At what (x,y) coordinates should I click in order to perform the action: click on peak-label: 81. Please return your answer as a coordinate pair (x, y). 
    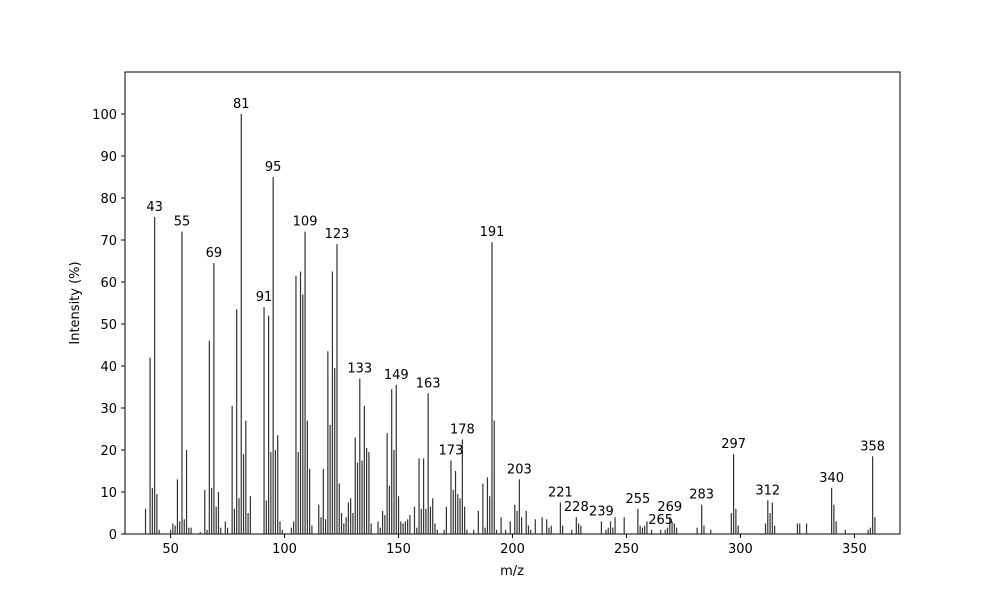
    Looking at the image, I should click on (241, 104).